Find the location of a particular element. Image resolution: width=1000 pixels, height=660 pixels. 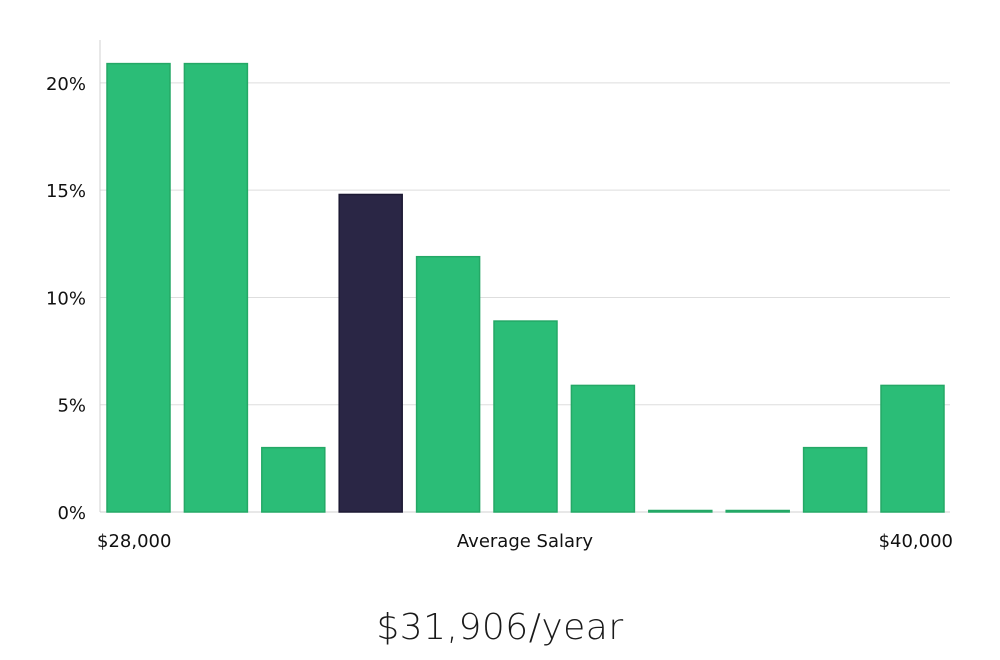

x-min-label: $28,000 is located at coordinates (134, 541).